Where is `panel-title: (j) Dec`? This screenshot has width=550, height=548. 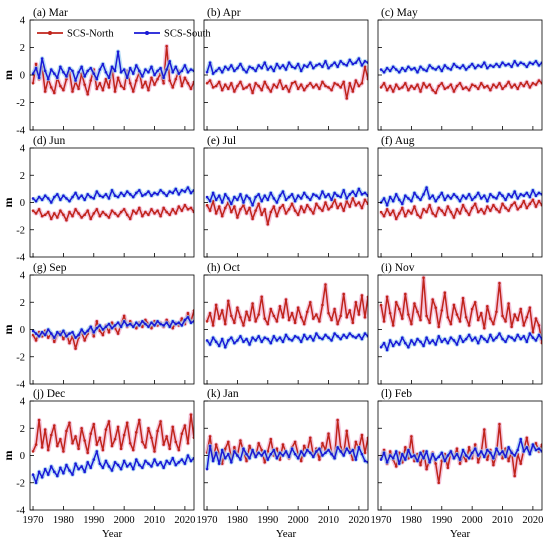 panel-title: (j) Dec is located at coordinates (49, 394).